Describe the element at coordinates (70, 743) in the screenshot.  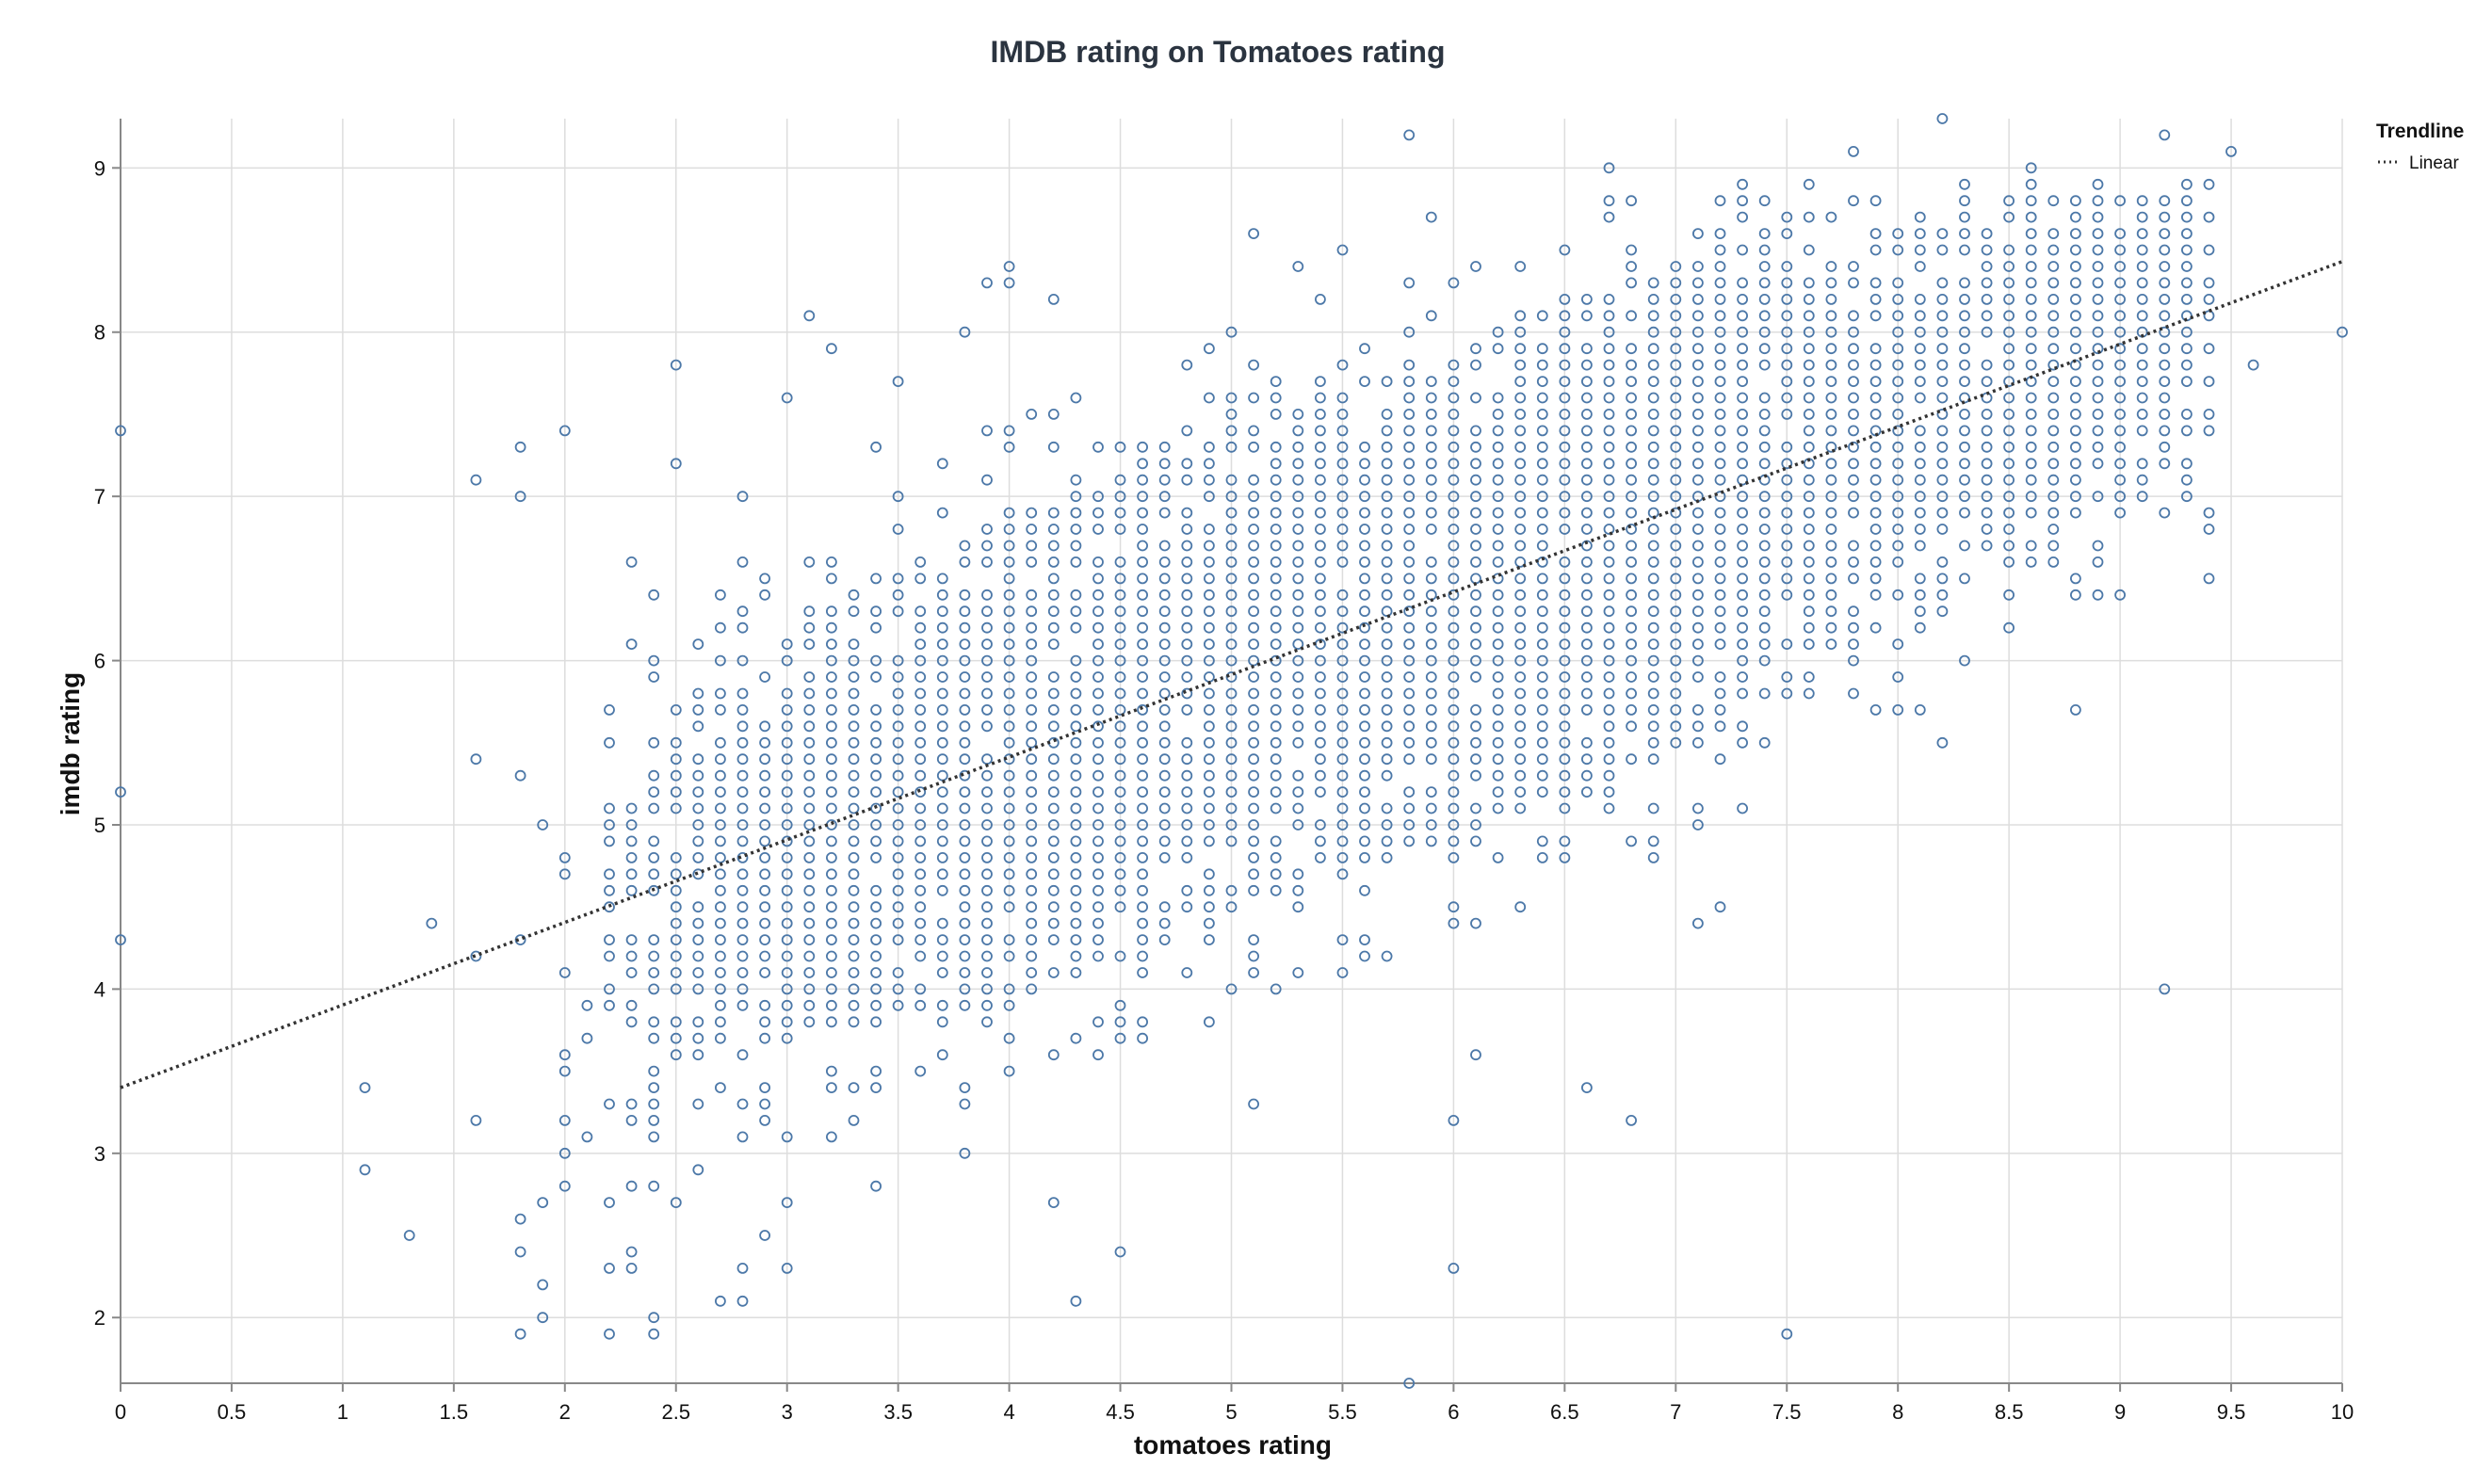
I see `y-axis-title: imdb rating` at that location.